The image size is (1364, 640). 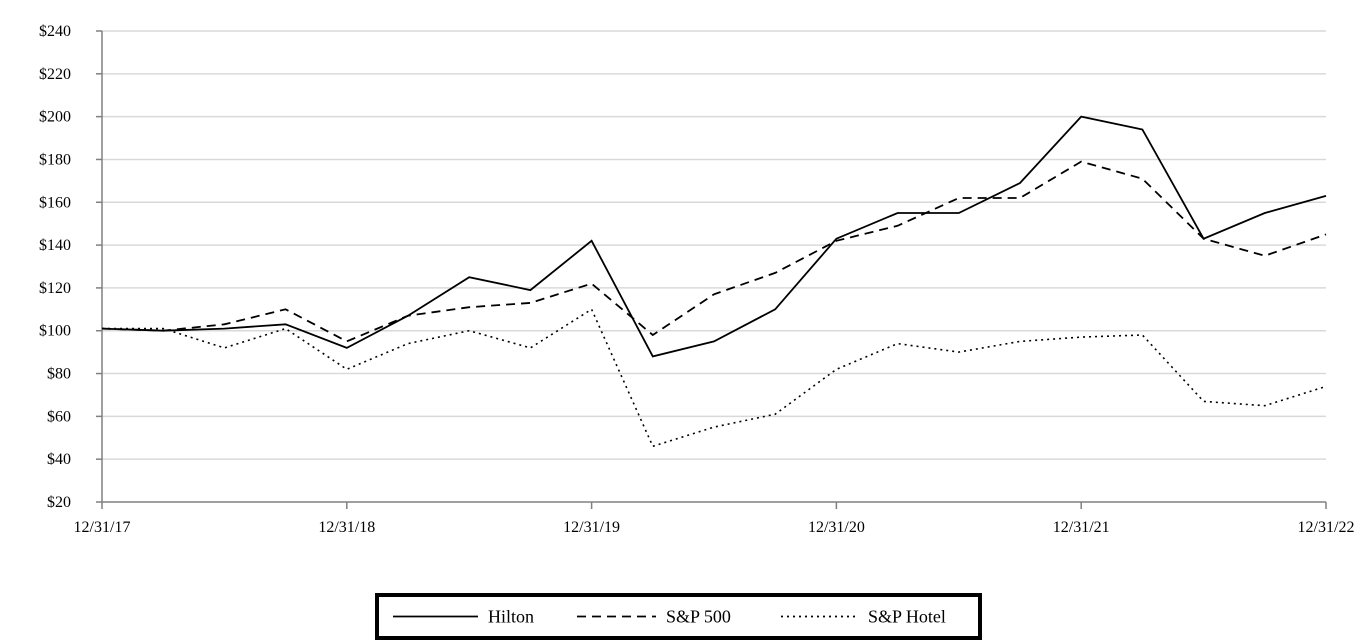 What do you see at coordinates (511, 617) in the screenshot?
I see `legend-label: Hilton` at bounding box center [511, 617].